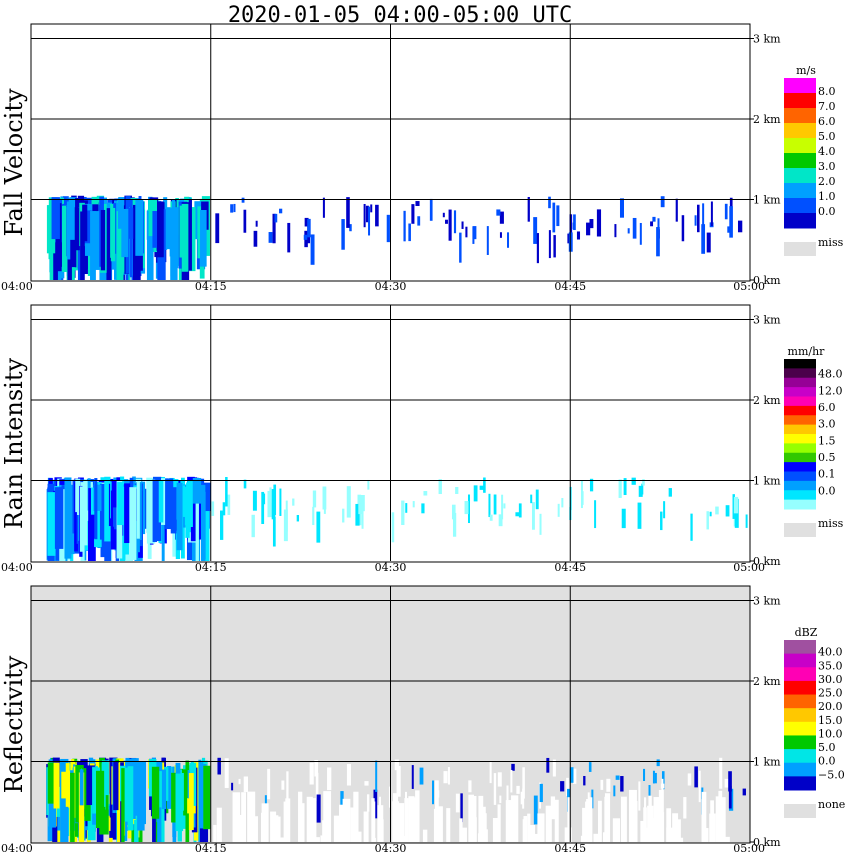  What do you see at coordinates (570, 567) in the screenshot?
I see `time-tick-label: 04:45` at bounding box center [570, 567].